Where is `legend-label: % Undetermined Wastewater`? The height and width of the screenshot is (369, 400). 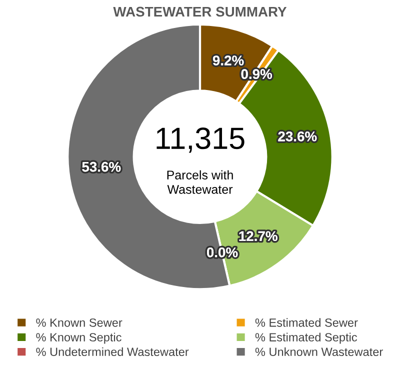
legend-label: % Undetermined Wastewater is located at coordinates (112, 351).